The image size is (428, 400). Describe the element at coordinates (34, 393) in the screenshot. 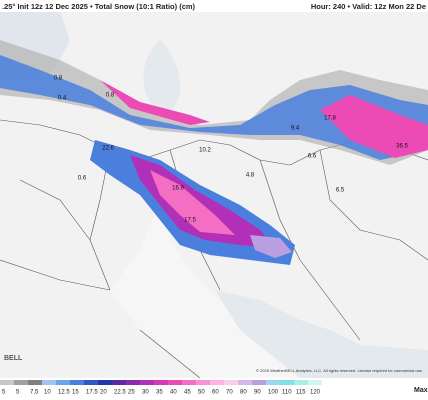

I see `legend-label: 7.5` at that location.